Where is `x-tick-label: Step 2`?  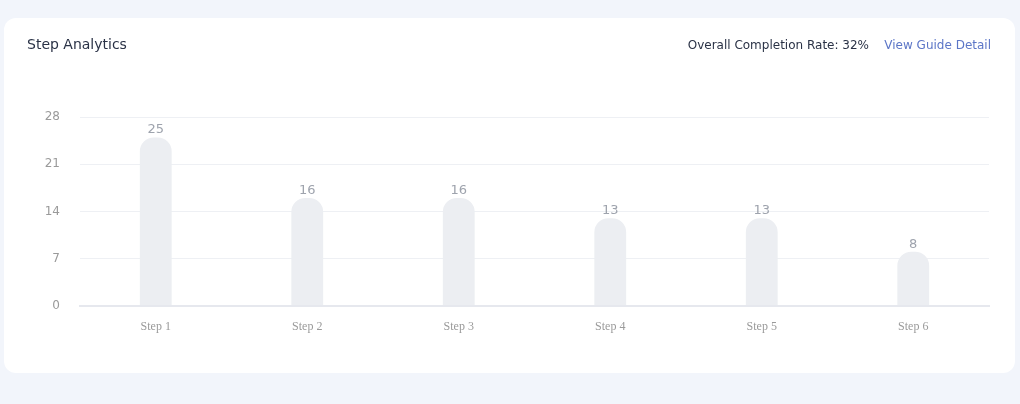 x-tick-label: Step 2 is located at coordinates (307, 325).